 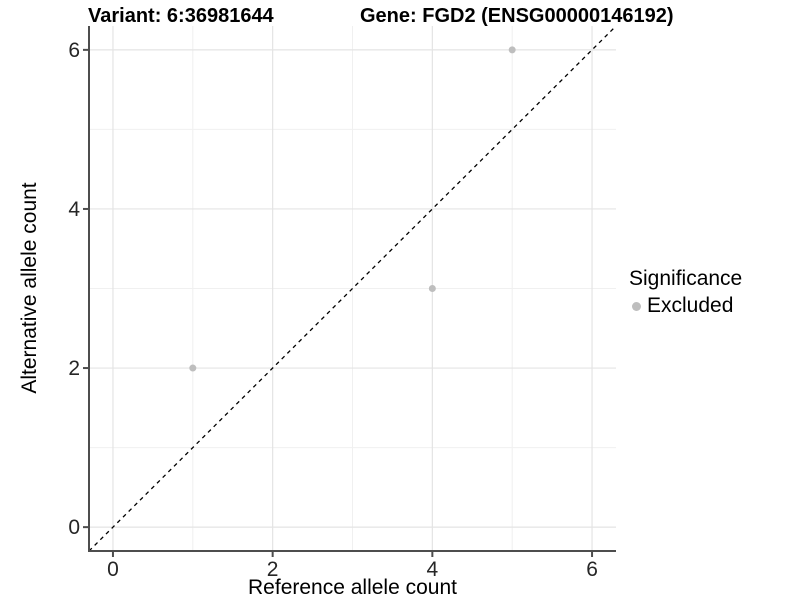 I want to click on legend-entry-label: Excluded, so click(x=690, y=305).